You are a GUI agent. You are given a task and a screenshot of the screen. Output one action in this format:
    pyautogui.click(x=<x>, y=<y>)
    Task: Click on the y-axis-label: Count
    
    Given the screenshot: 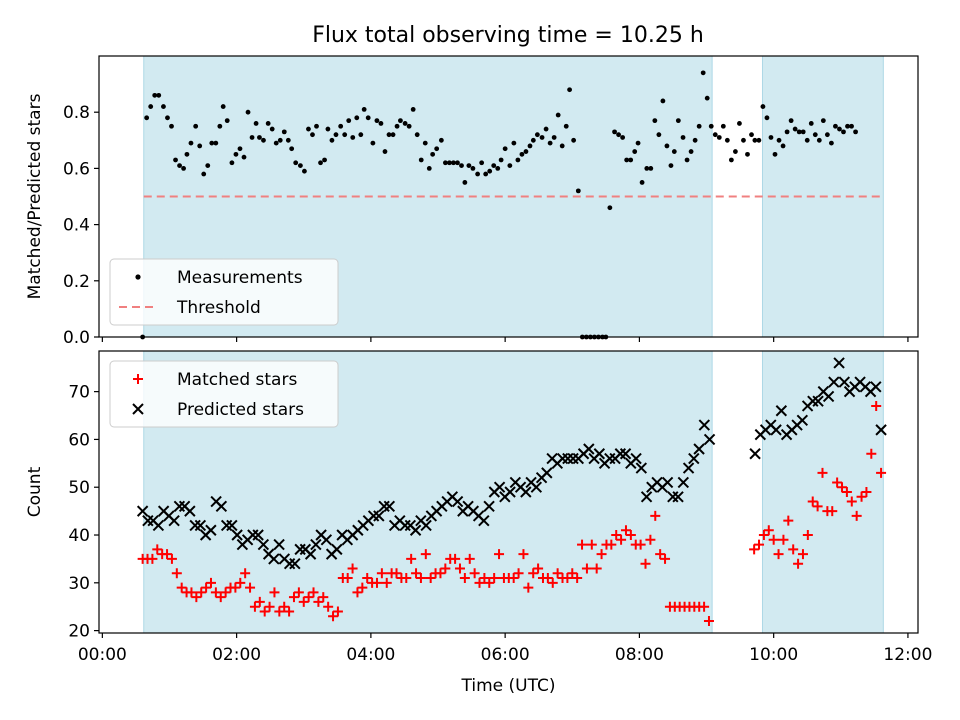 What is the action you would take?
    pyautogui.click(x=35, y=491)
    